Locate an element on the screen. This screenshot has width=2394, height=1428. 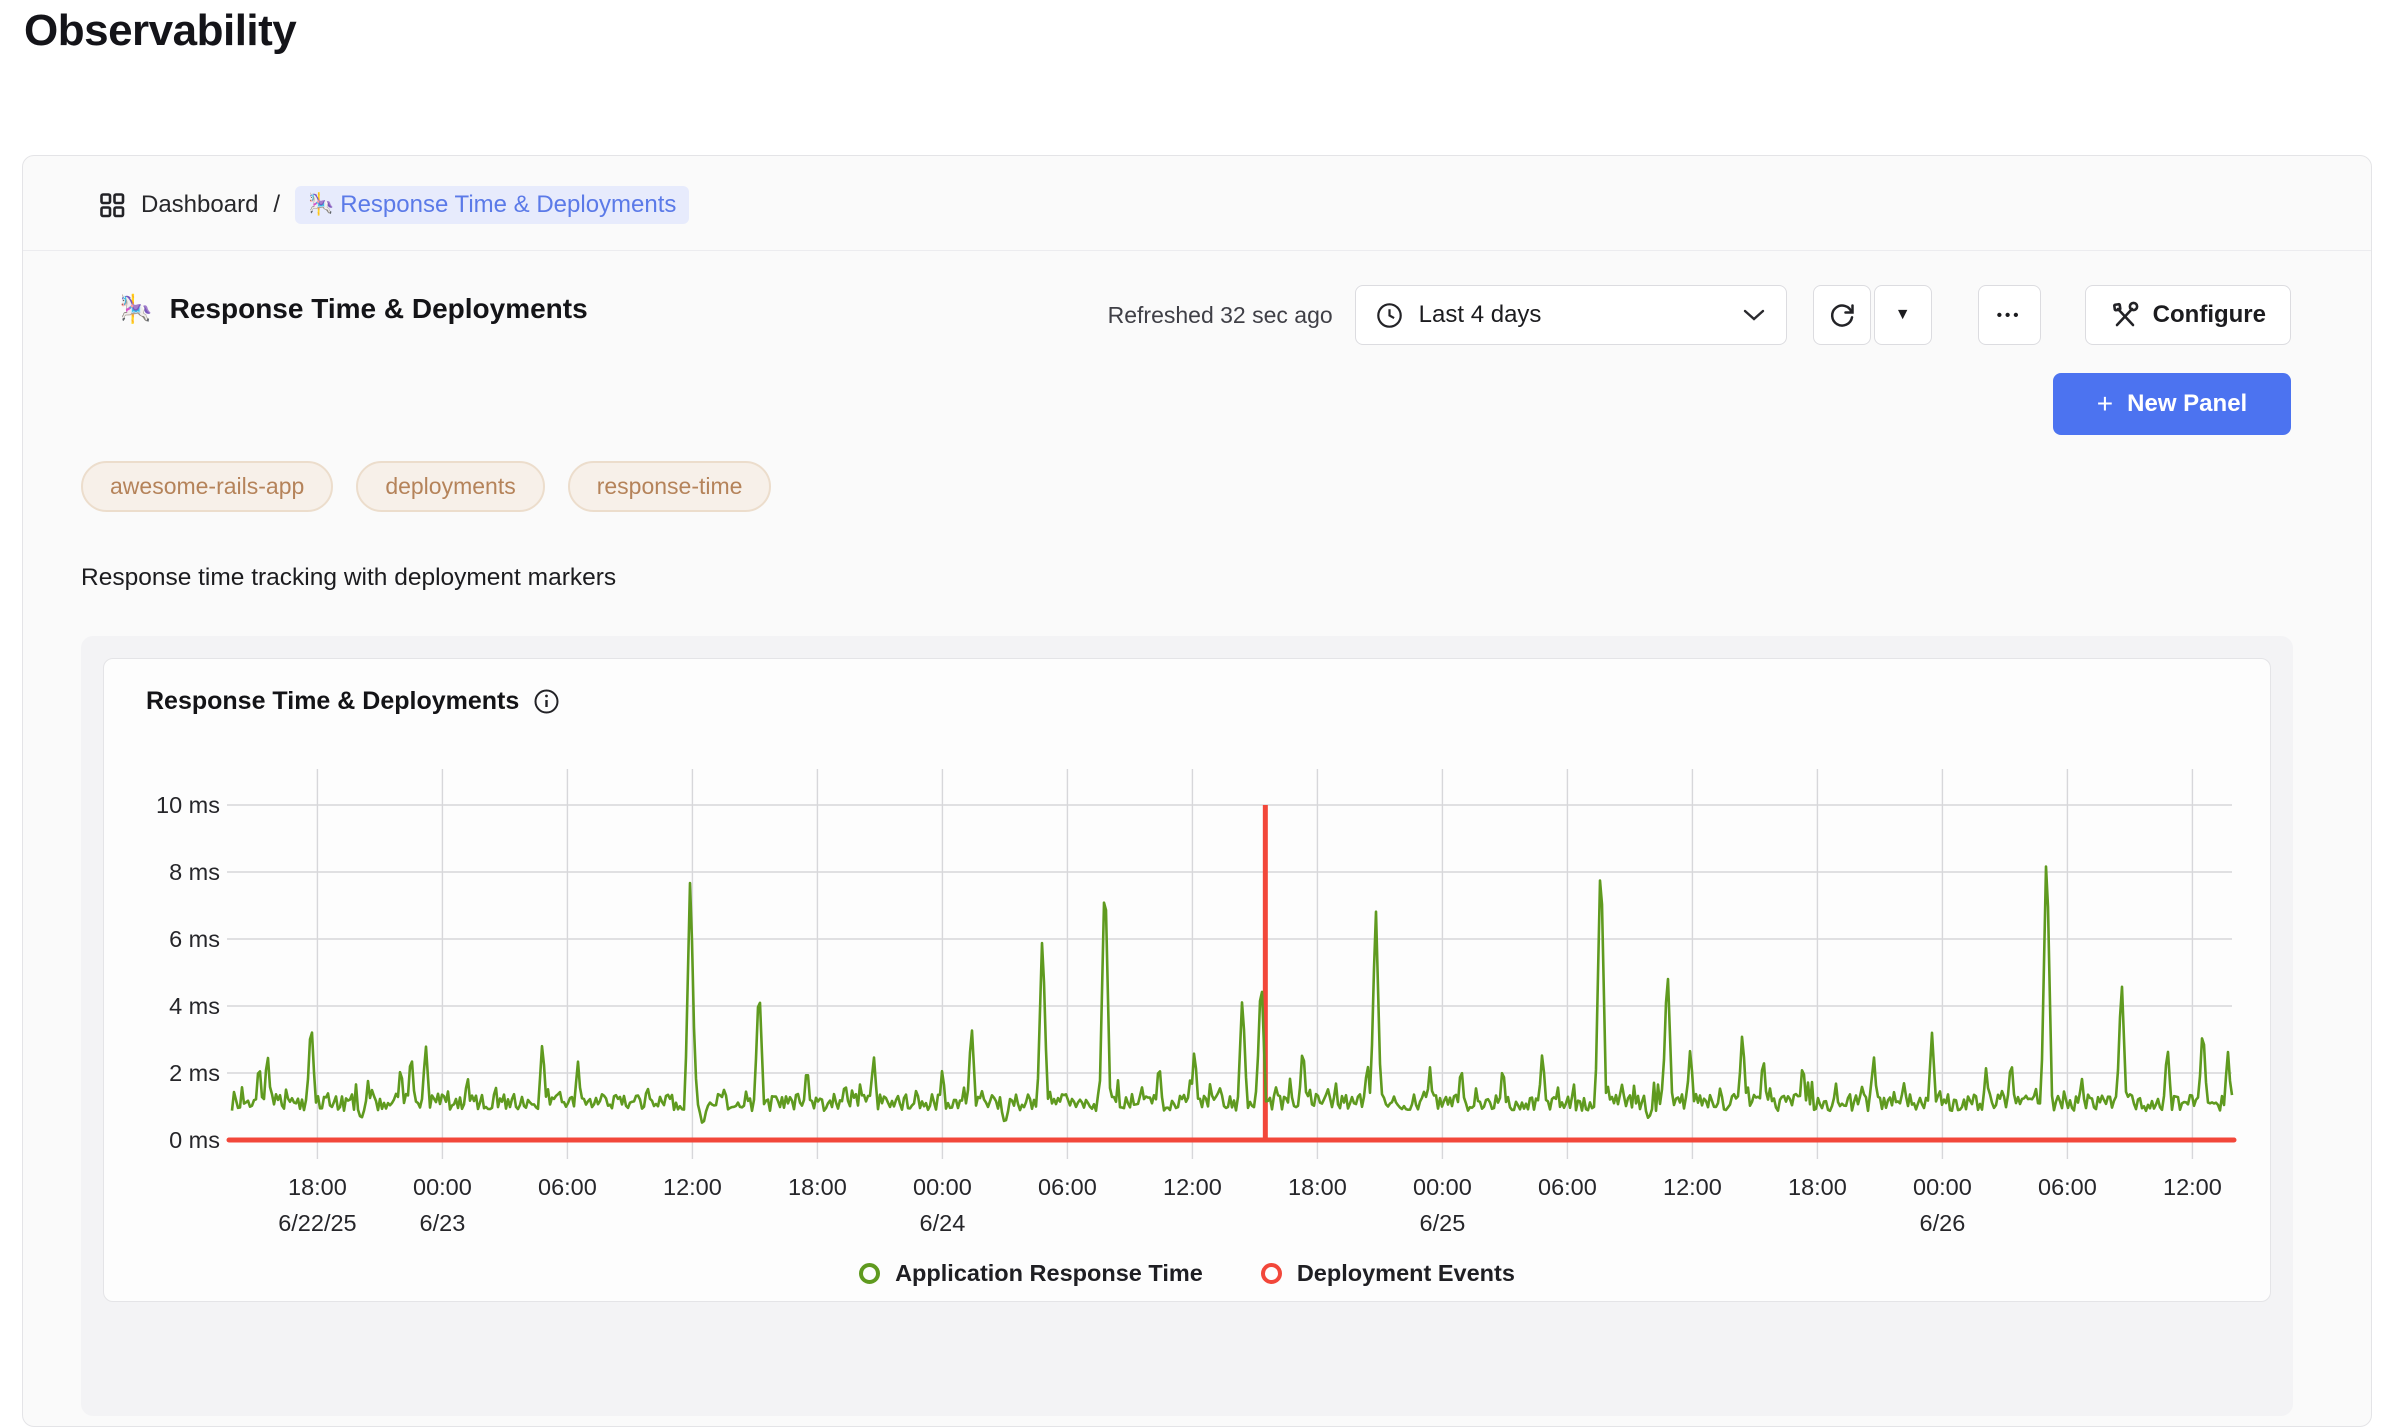
svg-text: 6/24 is located at coordinates (943, 1223).